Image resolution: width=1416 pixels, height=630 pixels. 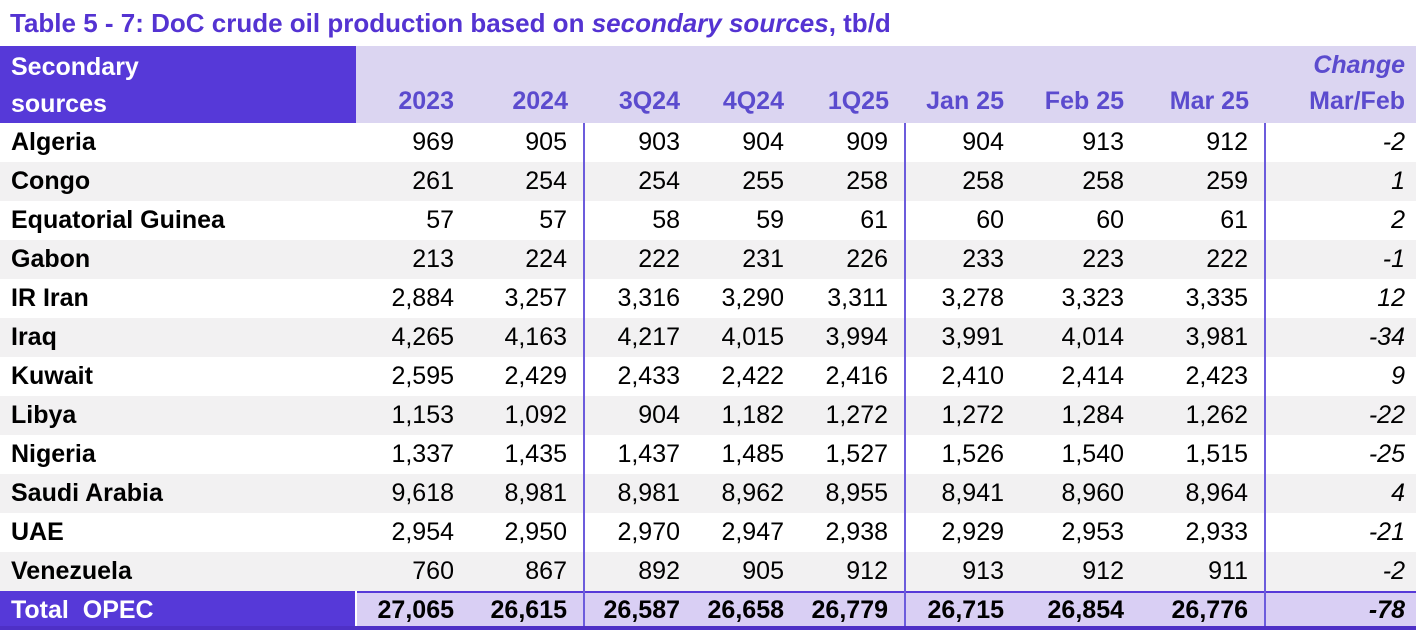 What do you see at coordinates (1340, 532) in the screenshot?
I see `change-cell: -21` at bounding box center [1340, 532].